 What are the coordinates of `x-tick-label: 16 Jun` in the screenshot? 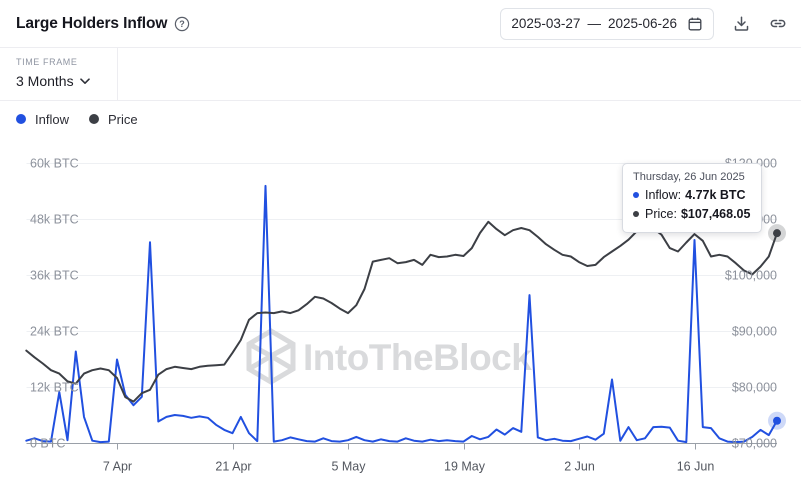 It's located at (696, 467).